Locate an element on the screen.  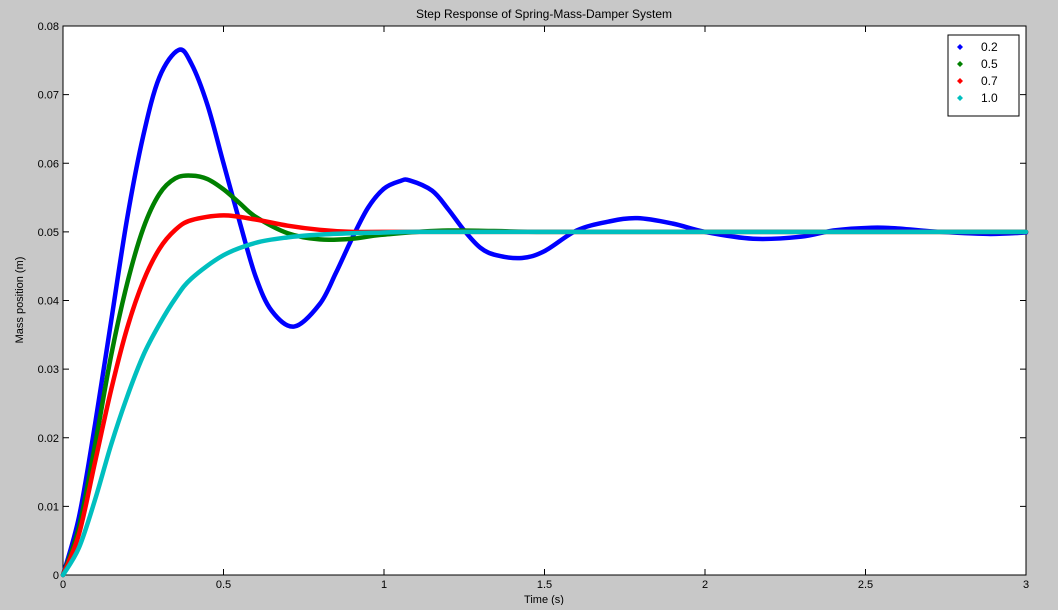
legend-label: 0.5 is located at coordinates (989, 64).